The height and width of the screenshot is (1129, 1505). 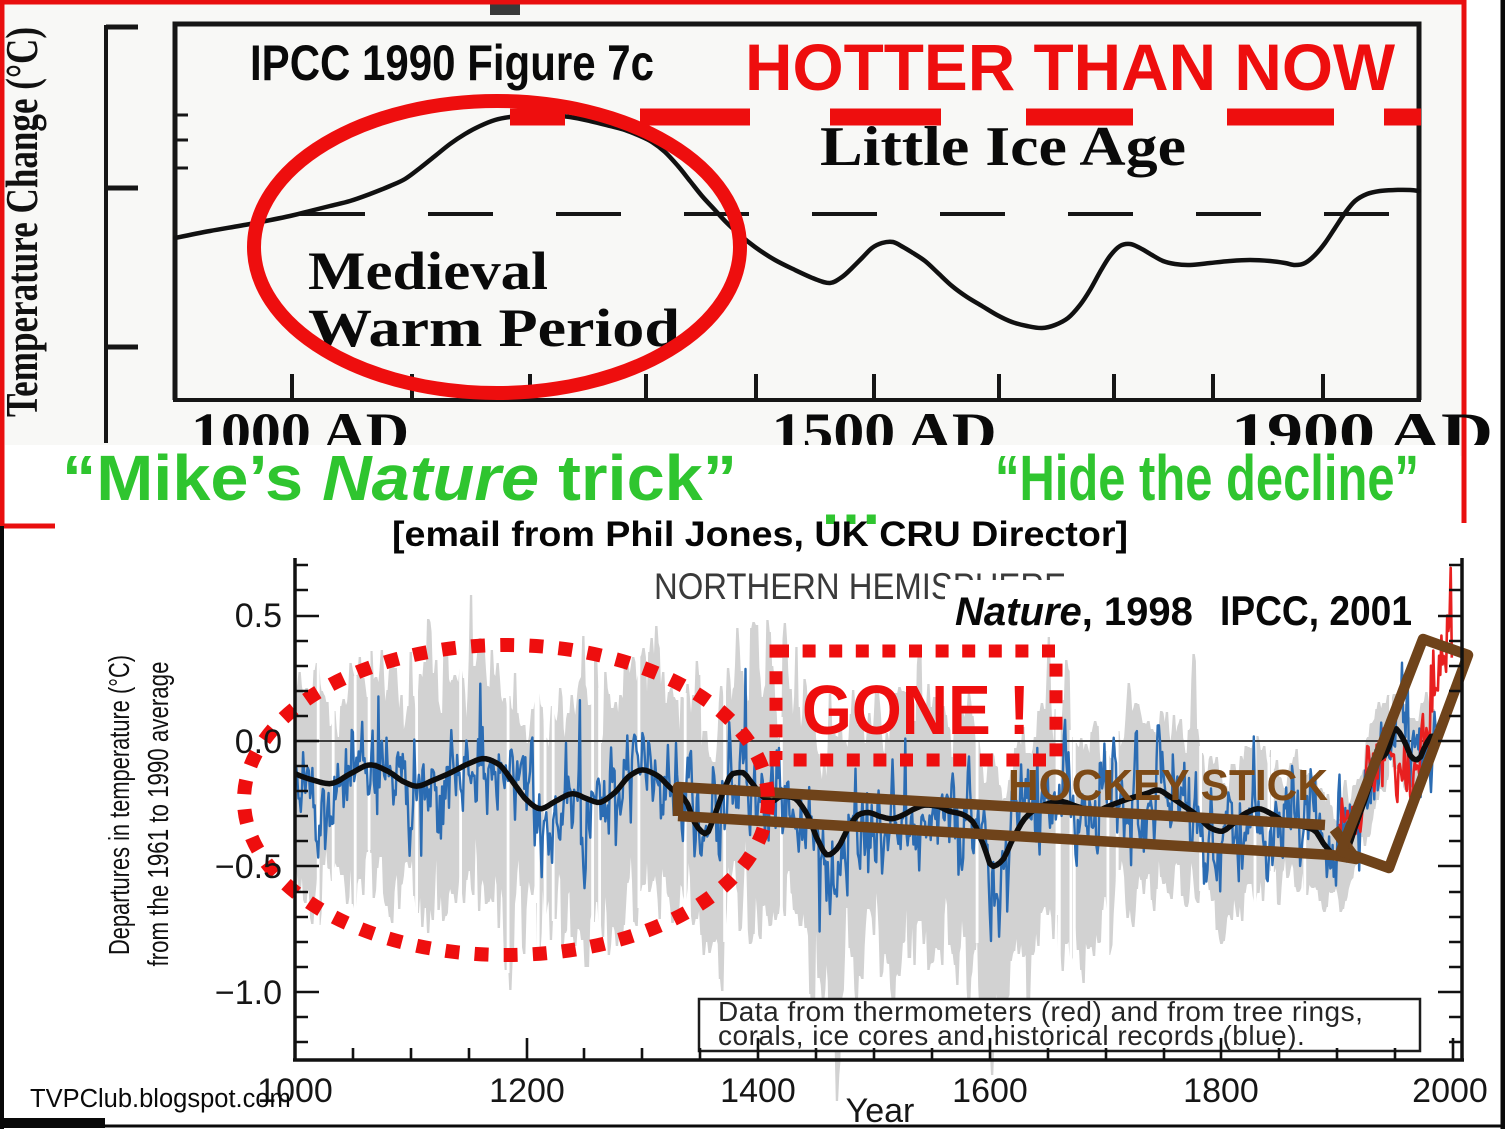 What do you see at coordinates (120, 805) in the screenshot?
I see `svg-text: Departures in temperature (°C)` at bounding box center [120, 805].